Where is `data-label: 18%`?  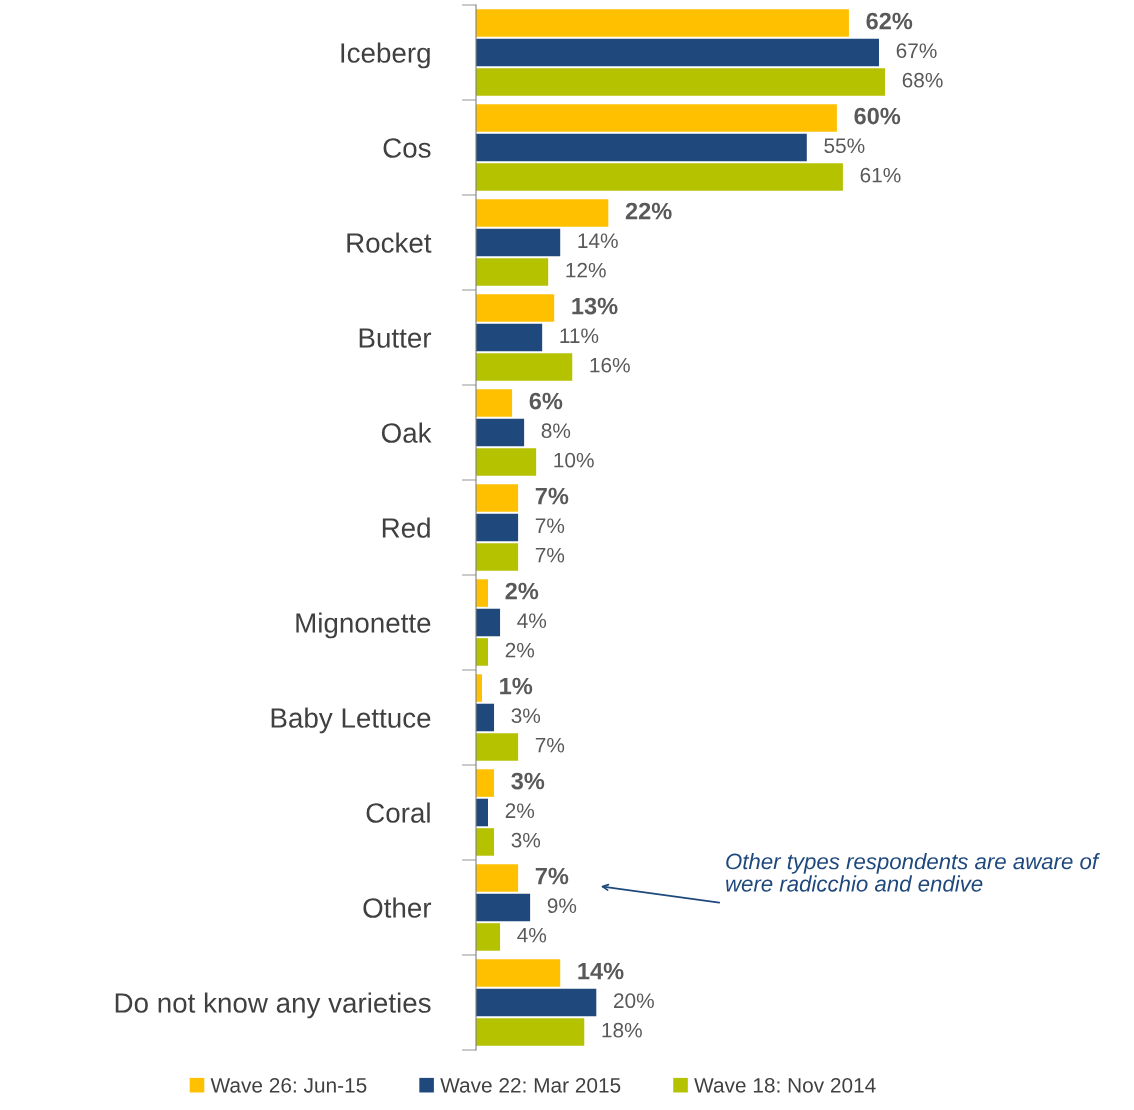
data-label: 18% is located at coordinates (622, 1030).